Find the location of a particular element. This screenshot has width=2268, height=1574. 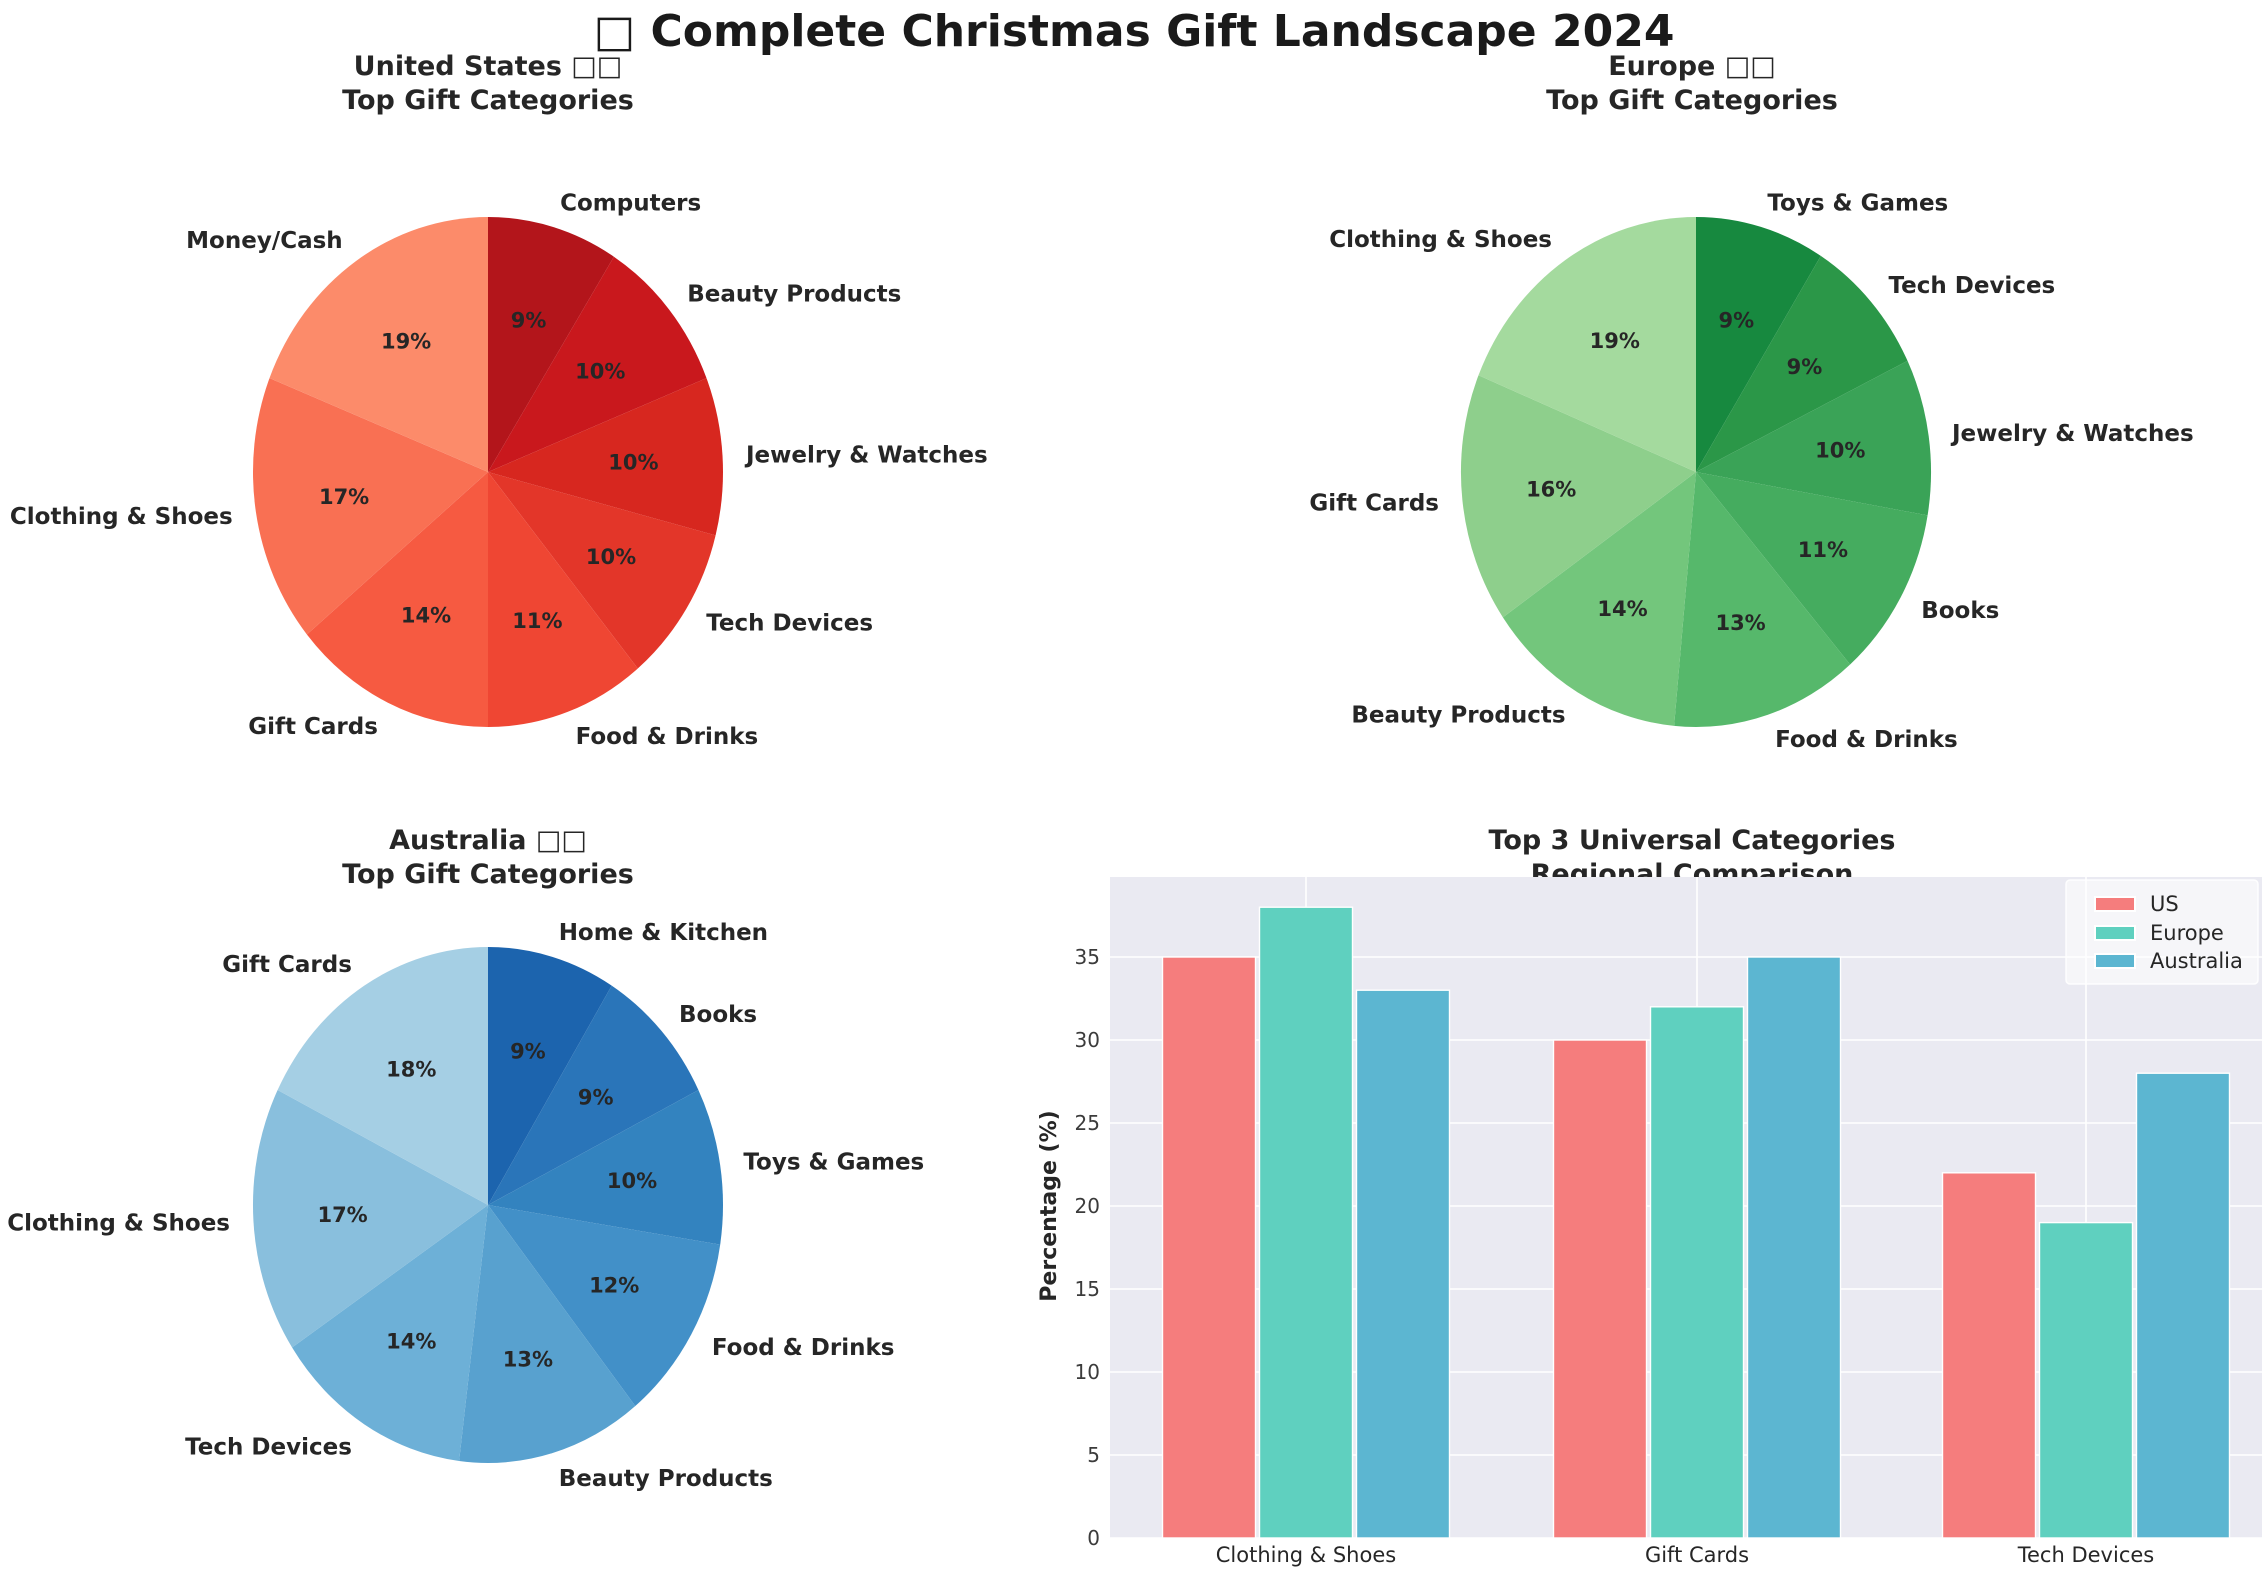

europe-pie-title: Europe □□ Top Gift Categories is located at coordinates (1692, 84).